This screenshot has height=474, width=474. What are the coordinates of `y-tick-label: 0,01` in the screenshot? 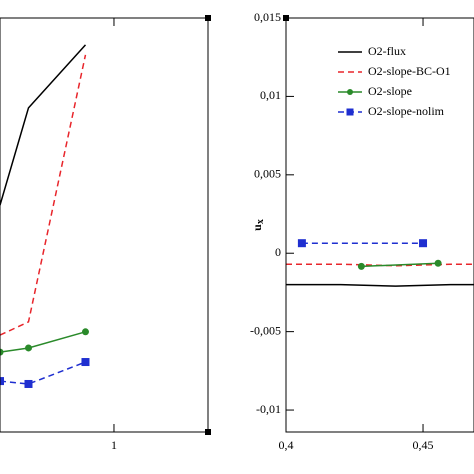 It's located at (270, 95).